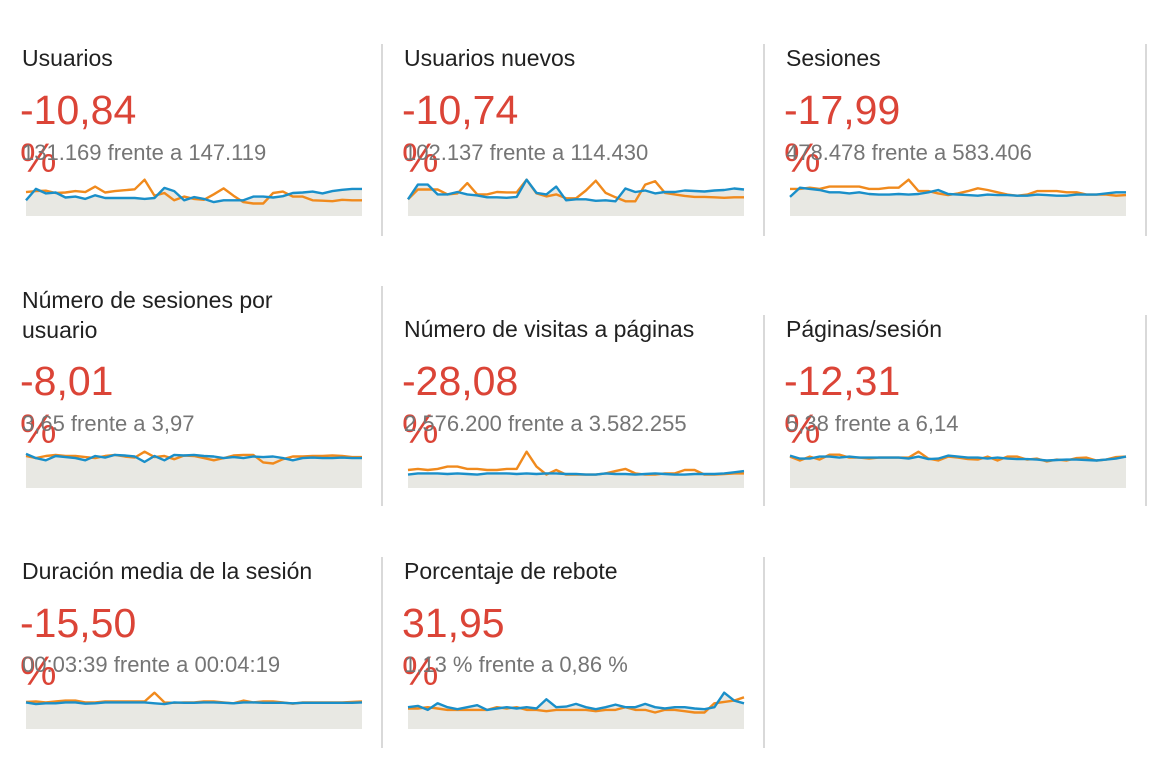 The image size is (1173, 772). What do you see at coordinates (460, 405) in the screenshot?
I see `metric-change: -28,08 %` at bounding box center [460, 405].